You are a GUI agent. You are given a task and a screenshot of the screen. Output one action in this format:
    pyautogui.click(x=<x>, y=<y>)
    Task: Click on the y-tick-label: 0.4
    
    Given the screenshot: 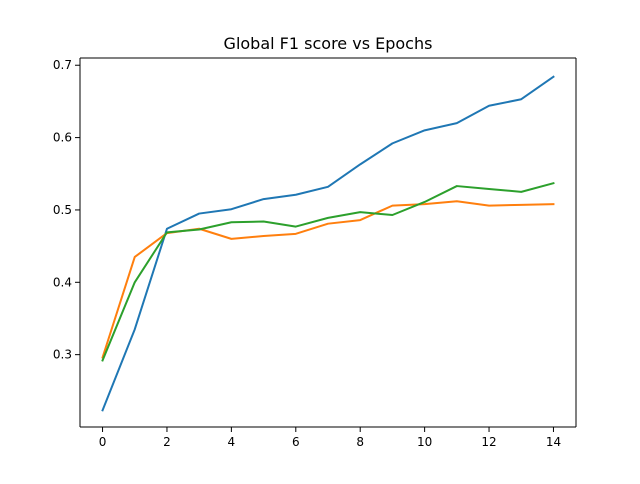 What is the action you would take?
    pyautogui.click(x=62, y=282)
    